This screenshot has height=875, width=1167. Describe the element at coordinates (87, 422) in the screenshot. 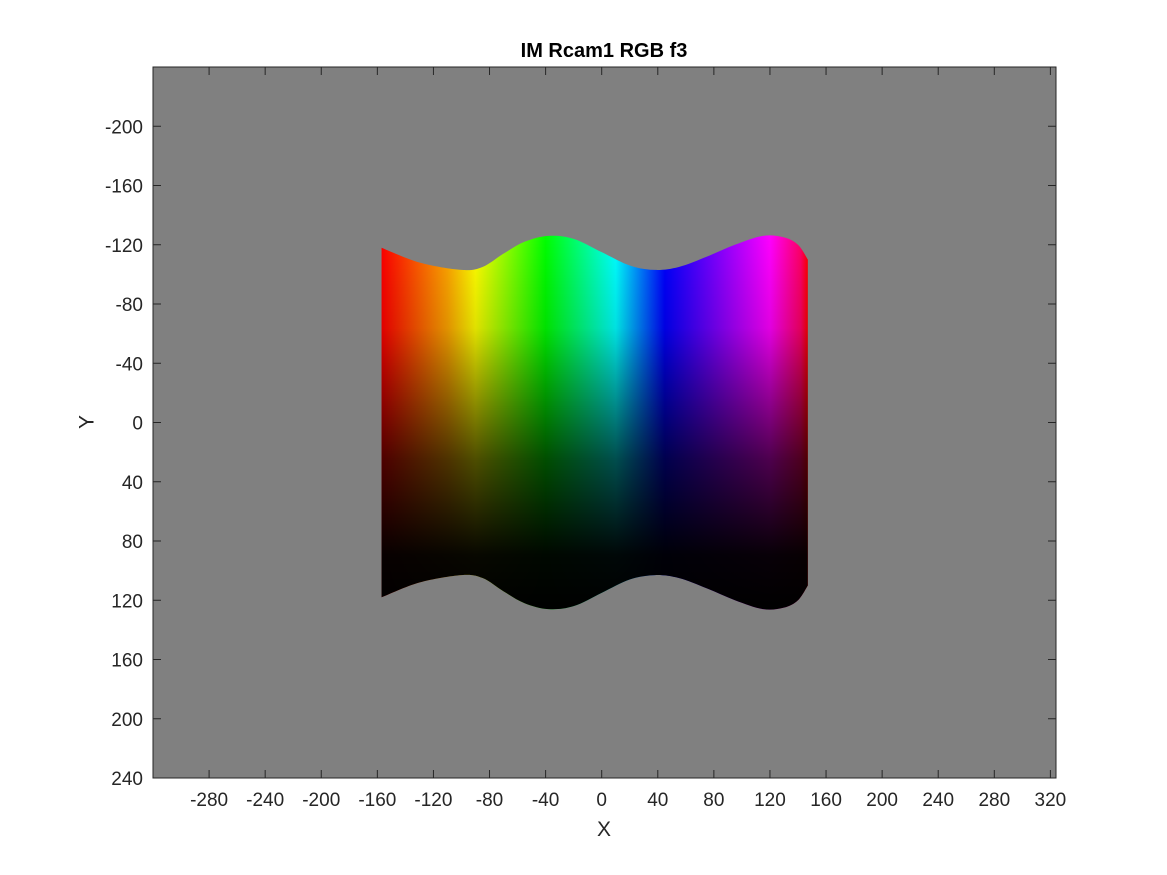

I see `y-axis-label: Y` at that location.